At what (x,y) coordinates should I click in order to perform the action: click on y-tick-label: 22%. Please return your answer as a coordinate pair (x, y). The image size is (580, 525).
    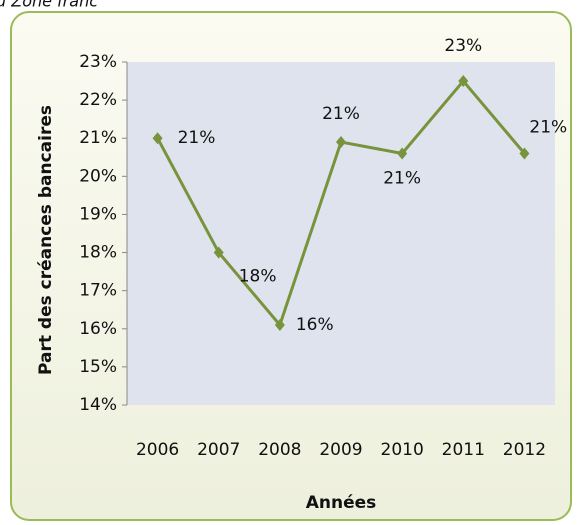
    Looking at the image, I should click on (98, 100).